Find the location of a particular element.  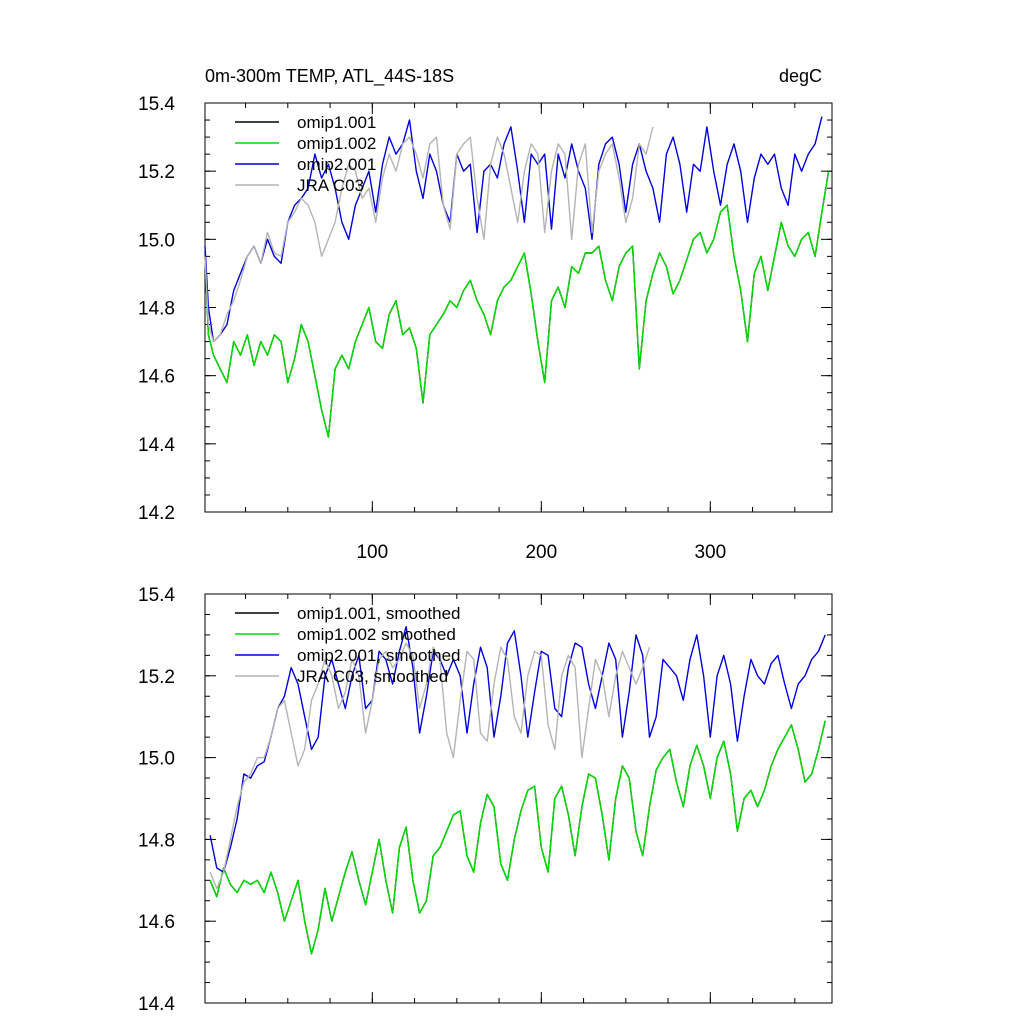

legend-label: JRA C03, smoothed is located at coordinates (372, 676).